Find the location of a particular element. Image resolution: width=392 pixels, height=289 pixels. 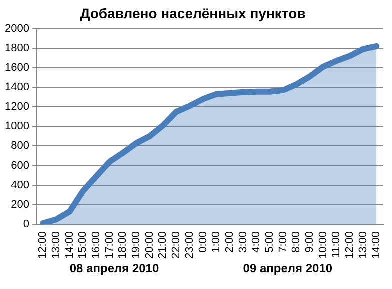

y-tick-label: 1200 is located at coordinates (17, 107).